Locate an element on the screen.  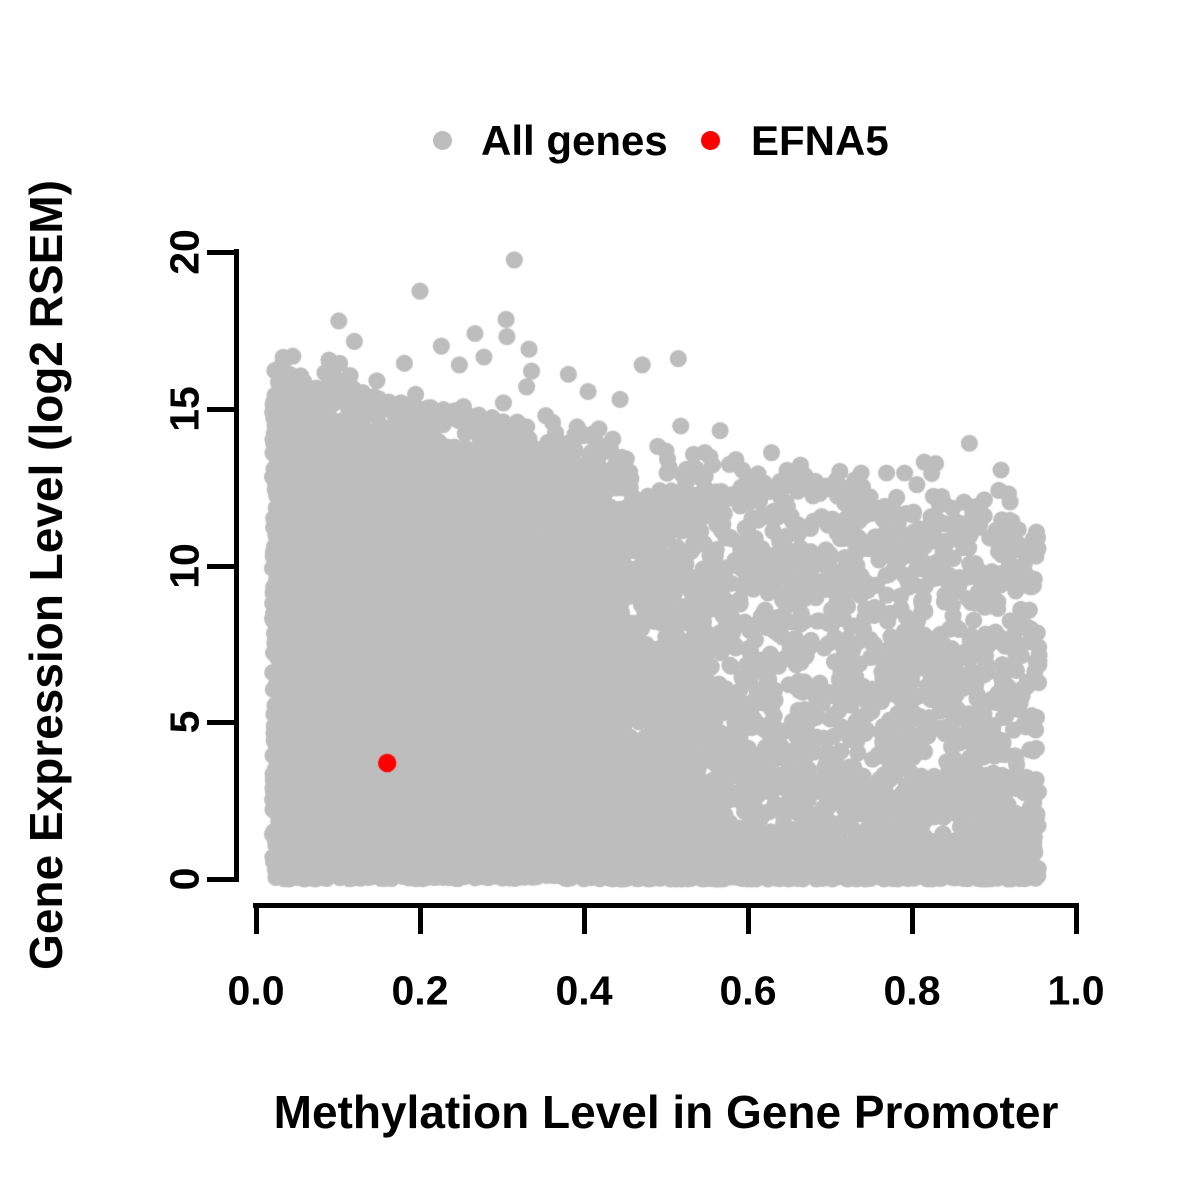
y-tick-label: 20 is located at coordinates (184, 252).